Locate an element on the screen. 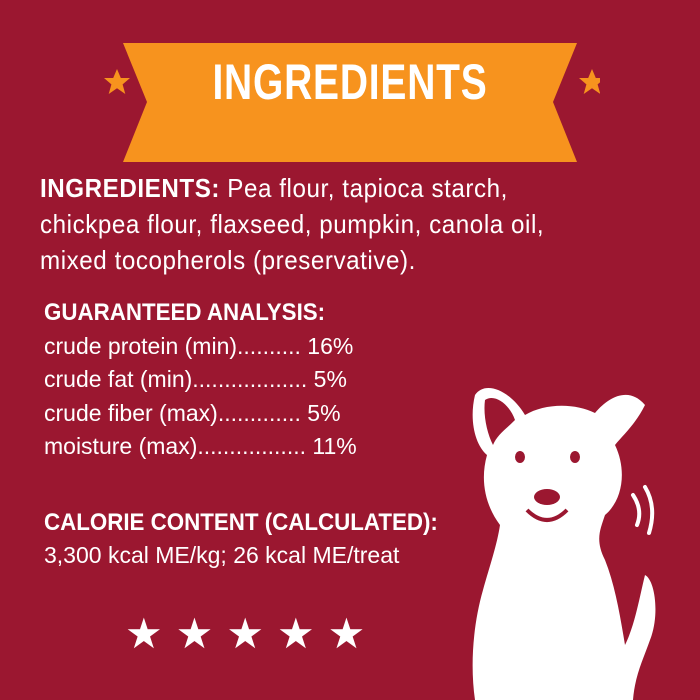 The width and height of the screenshot is (700, 700). banner-ribbon is located at coordinates (350, 102).